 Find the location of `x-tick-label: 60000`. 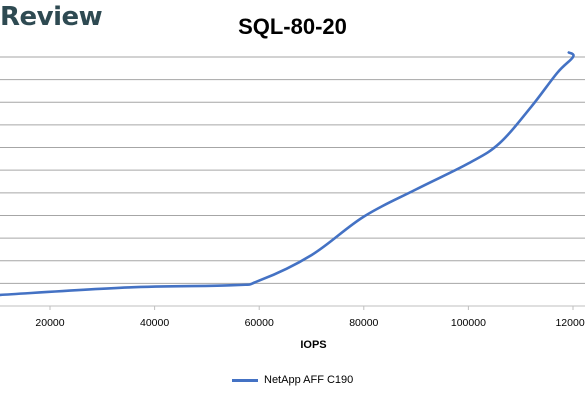

x-tick-label: 60000 is located at coordinates (259, 323).